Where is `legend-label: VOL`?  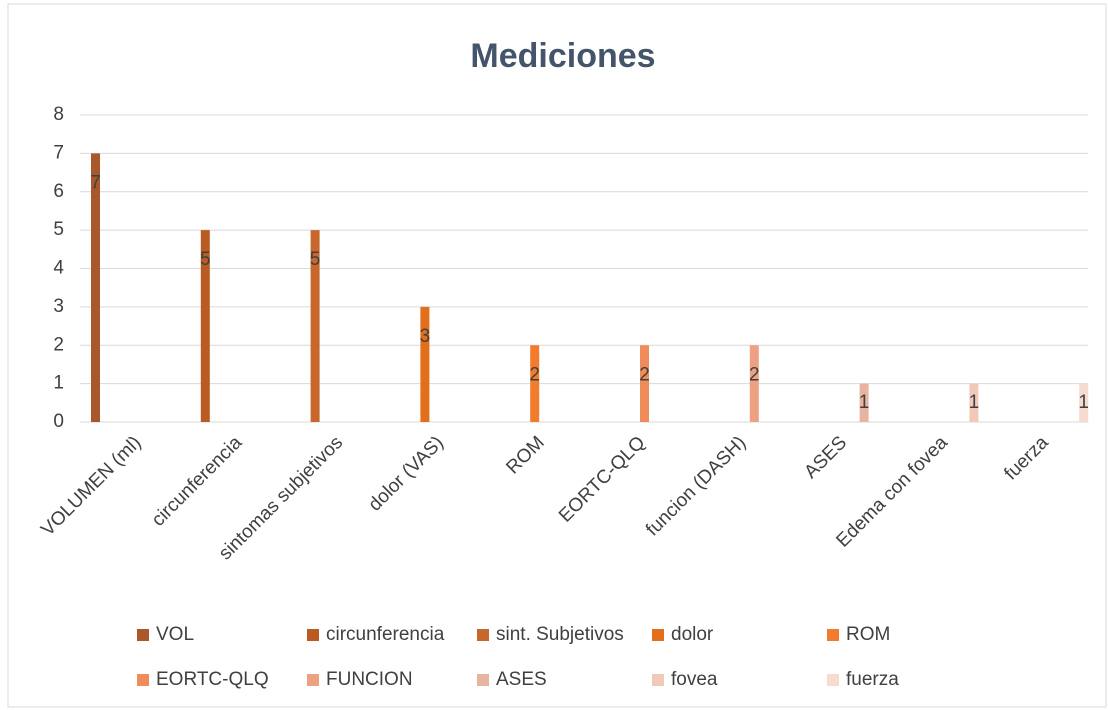
legend-label: VOL is located at coordinates (175, 634).